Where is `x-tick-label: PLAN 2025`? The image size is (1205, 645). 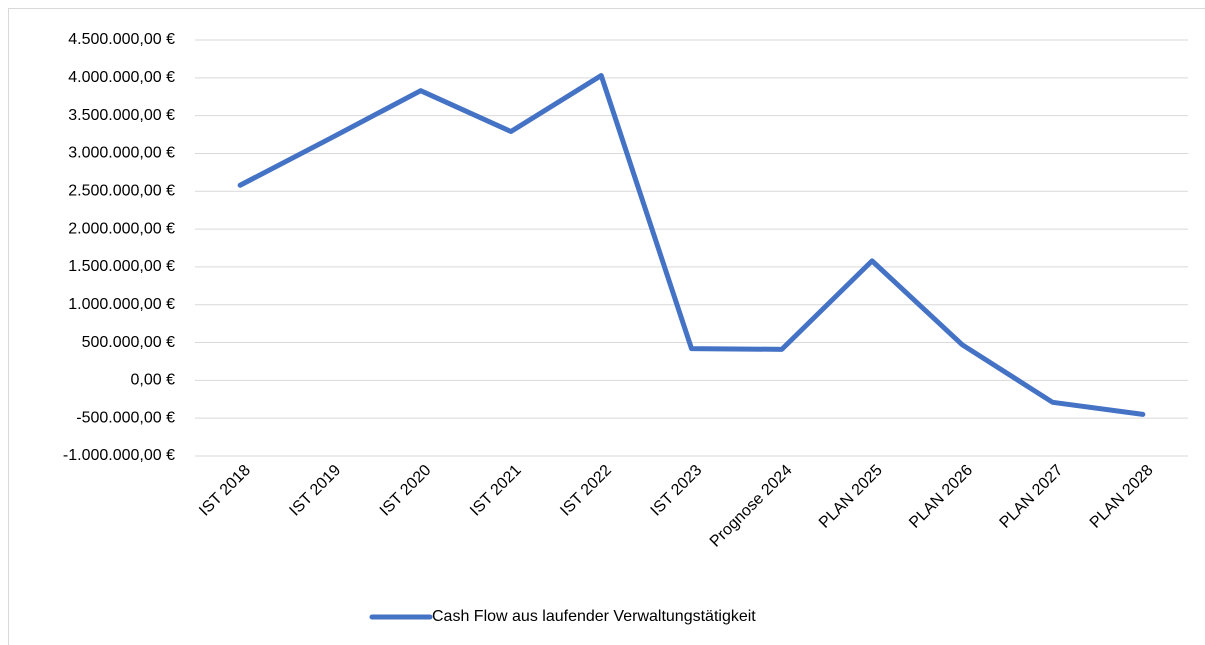
x-tick-label: PLAN 2025 is located at coordinates (851, 497).